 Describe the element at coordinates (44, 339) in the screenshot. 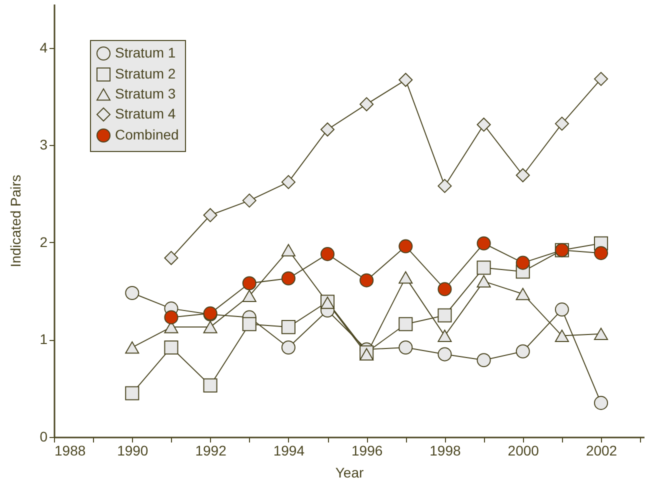

I see `y-tick-label: 1` at that location.